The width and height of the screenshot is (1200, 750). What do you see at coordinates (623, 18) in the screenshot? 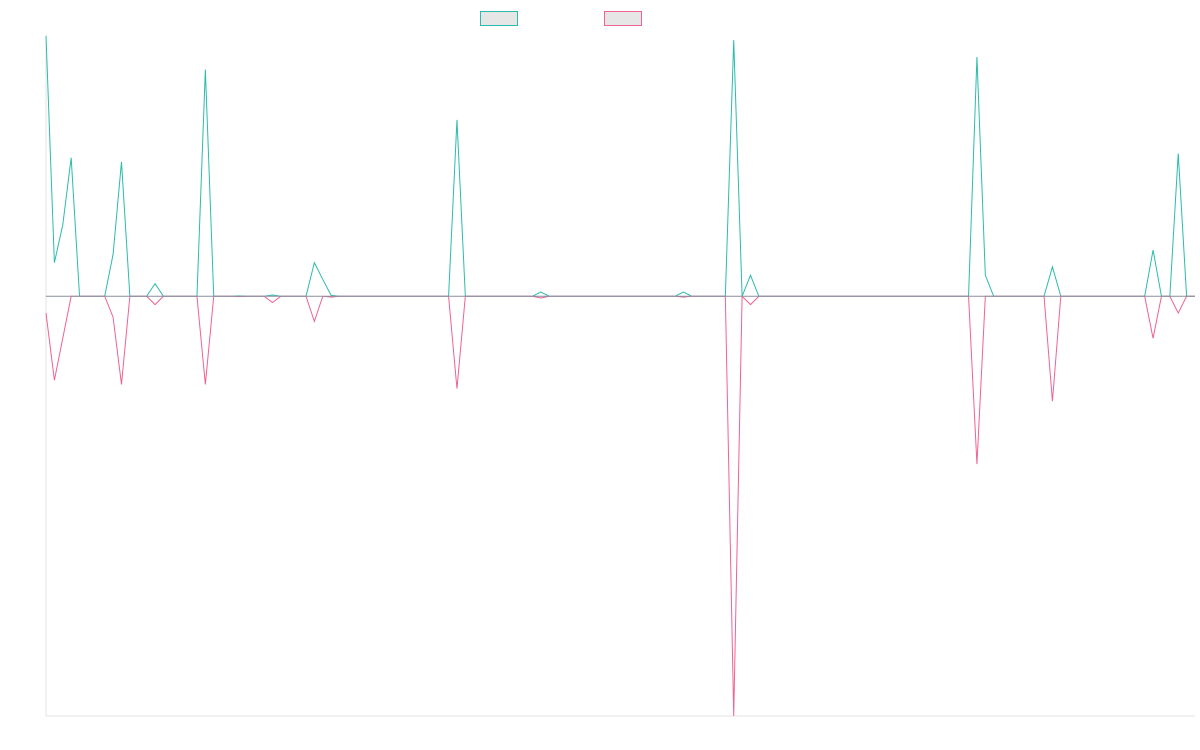
I see `legend-swatch-series-b` at bounding box center [623, 18].